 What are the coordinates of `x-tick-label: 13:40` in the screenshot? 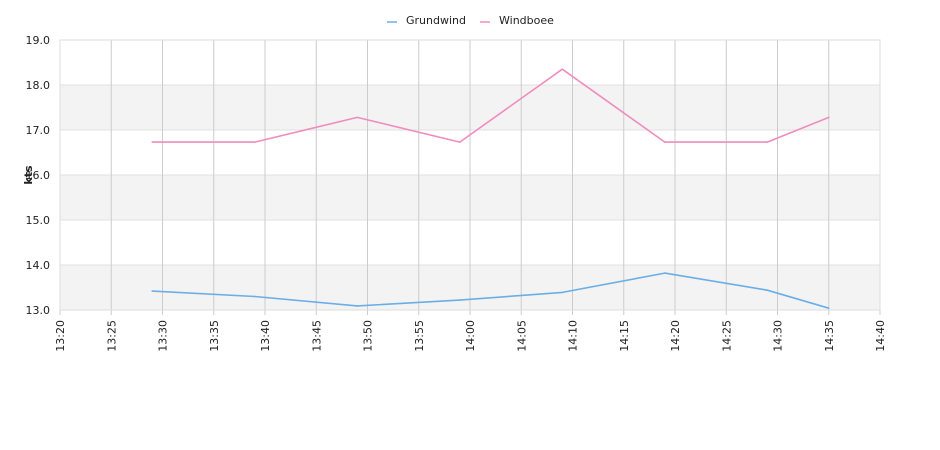 It's located at (265, 336).